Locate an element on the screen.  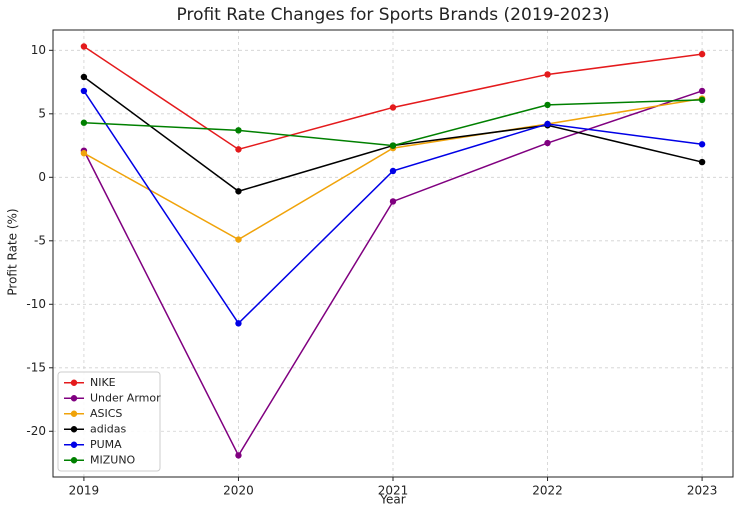
legend-label: PUMA is located at coordinates (106, 444).